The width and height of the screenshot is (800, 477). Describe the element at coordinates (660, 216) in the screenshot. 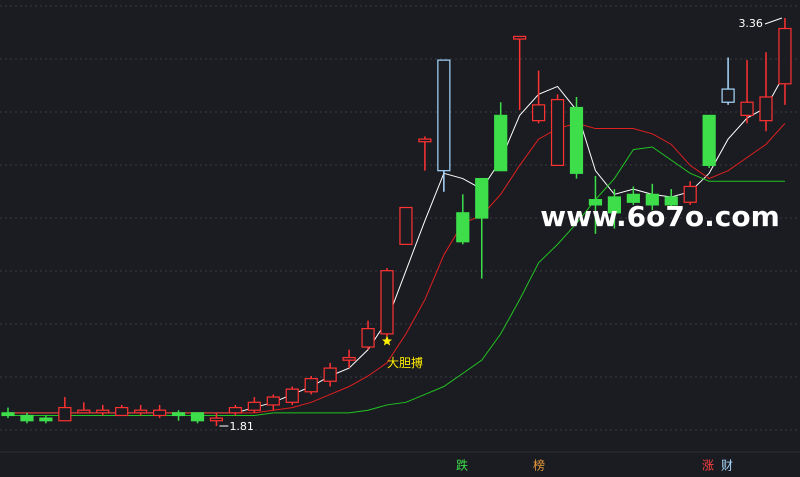

I see `watermark: www.6o7o.com` at that location.